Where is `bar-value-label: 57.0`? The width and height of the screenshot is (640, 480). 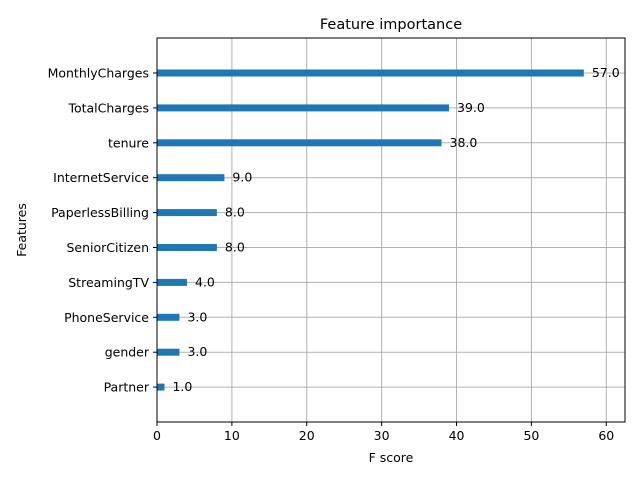
bar-value-label: 57.0 is located at coordinates (606, 72).